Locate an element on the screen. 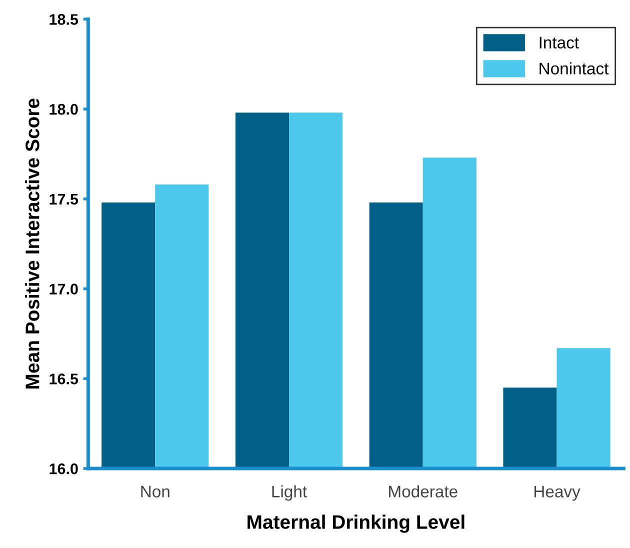 The height and width of the screenshot is (548, 630). x-tick-label: Non is located at coordinates (155, 492).